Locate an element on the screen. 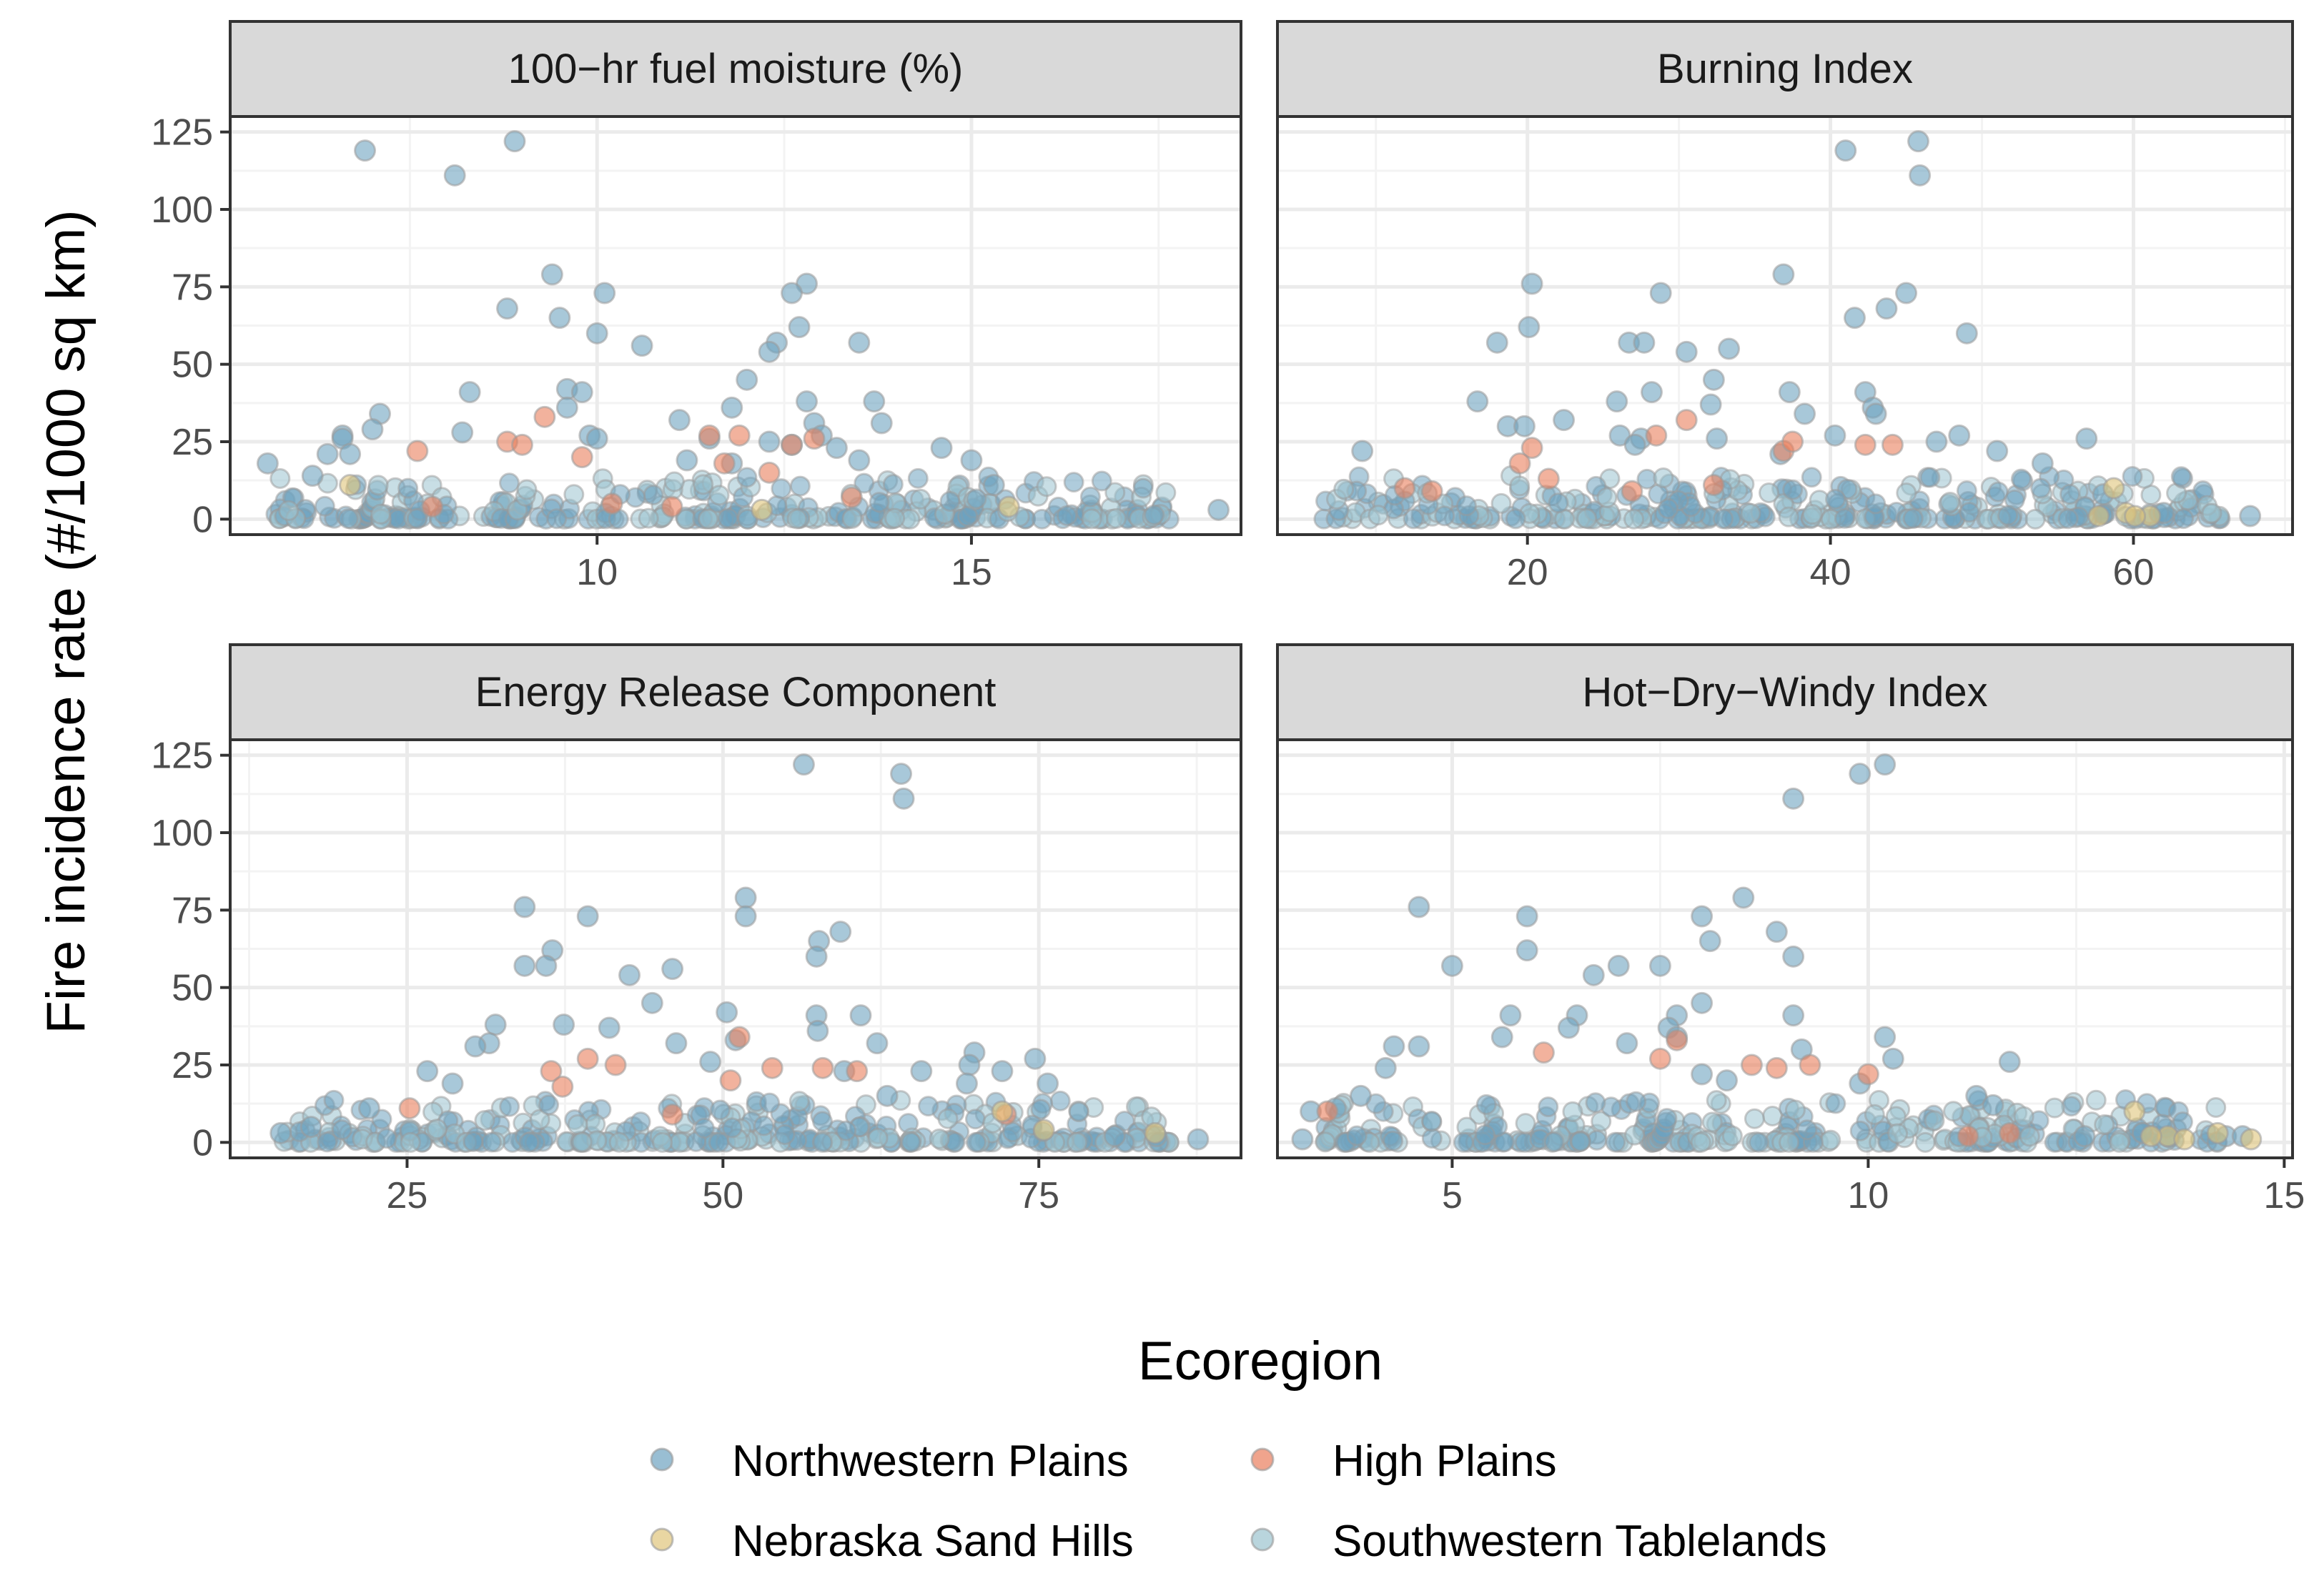 The width and height of the screenshot is (2324, 1591). panel-title: Burning Index is located at coordinates (1785, 69).